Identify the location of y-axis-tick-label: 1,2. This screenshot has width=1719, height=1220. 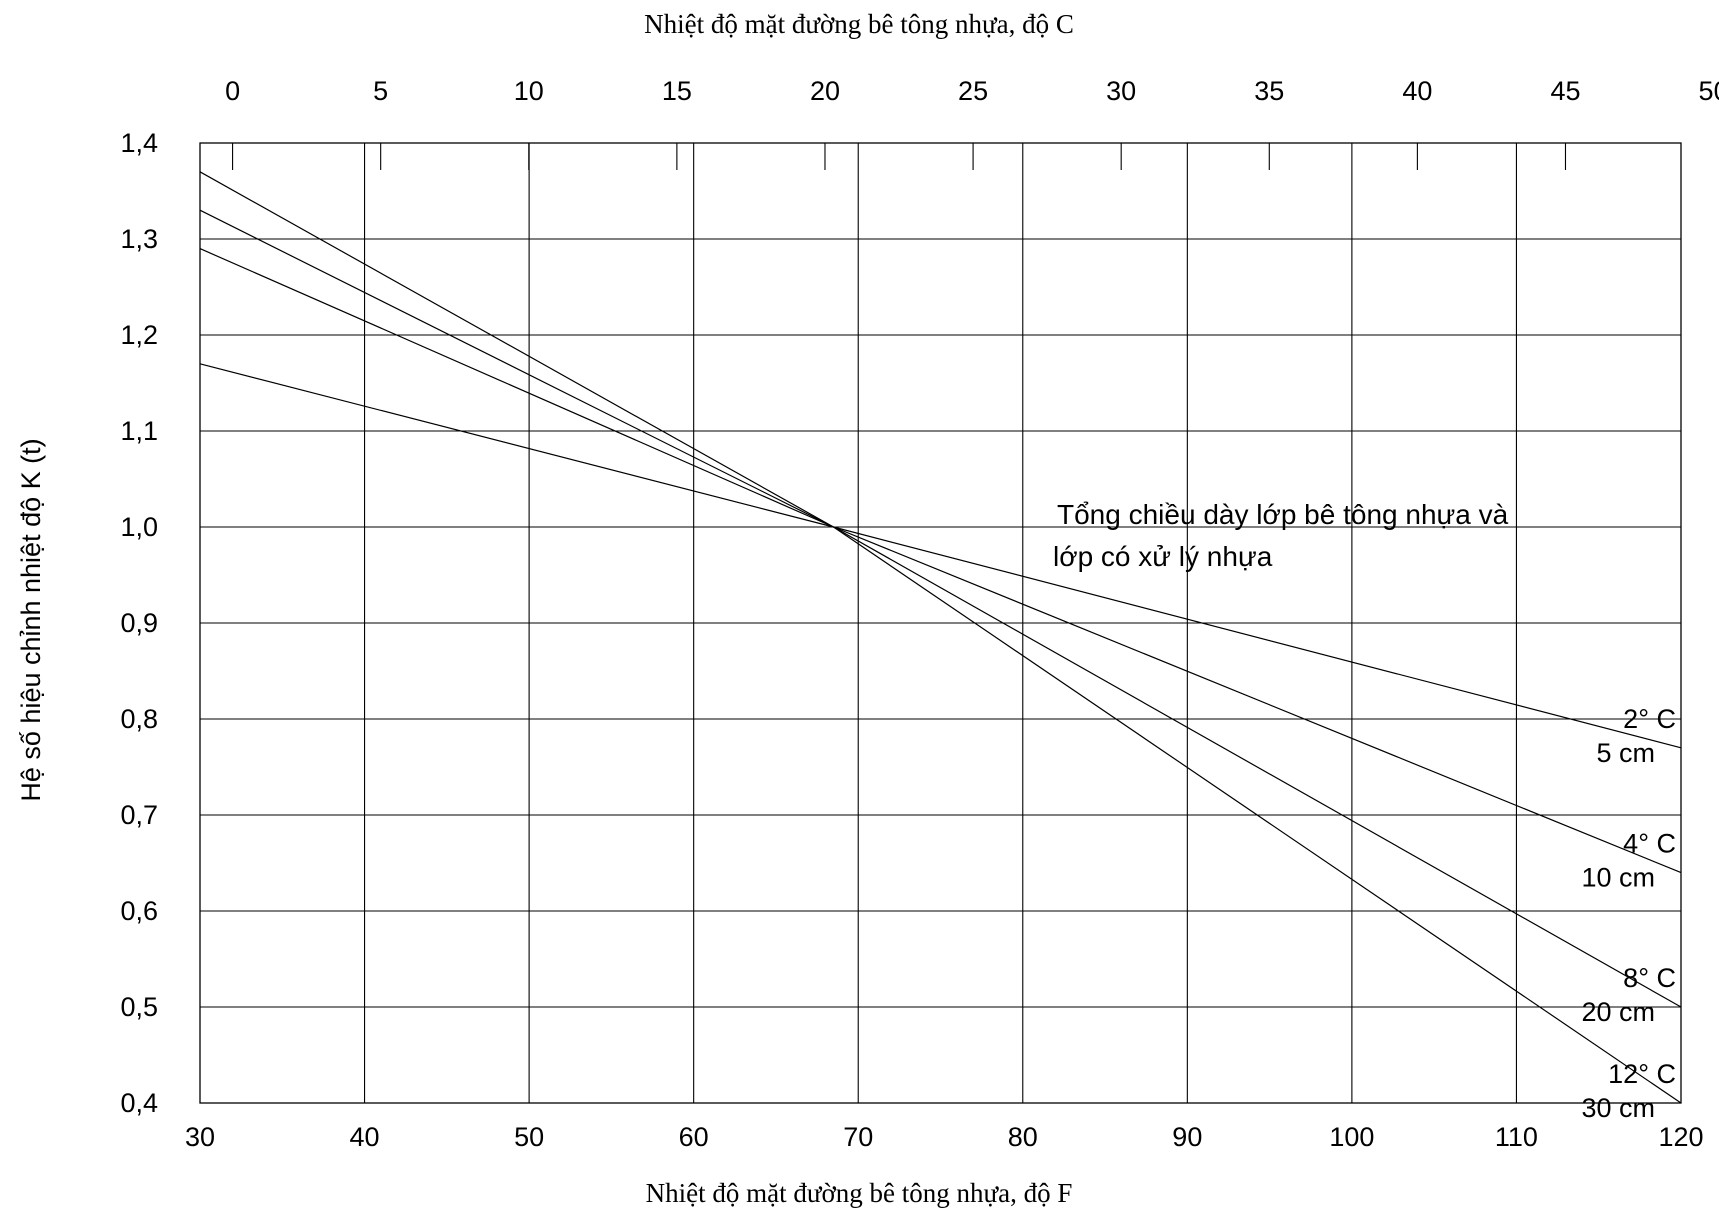
(139, 335).